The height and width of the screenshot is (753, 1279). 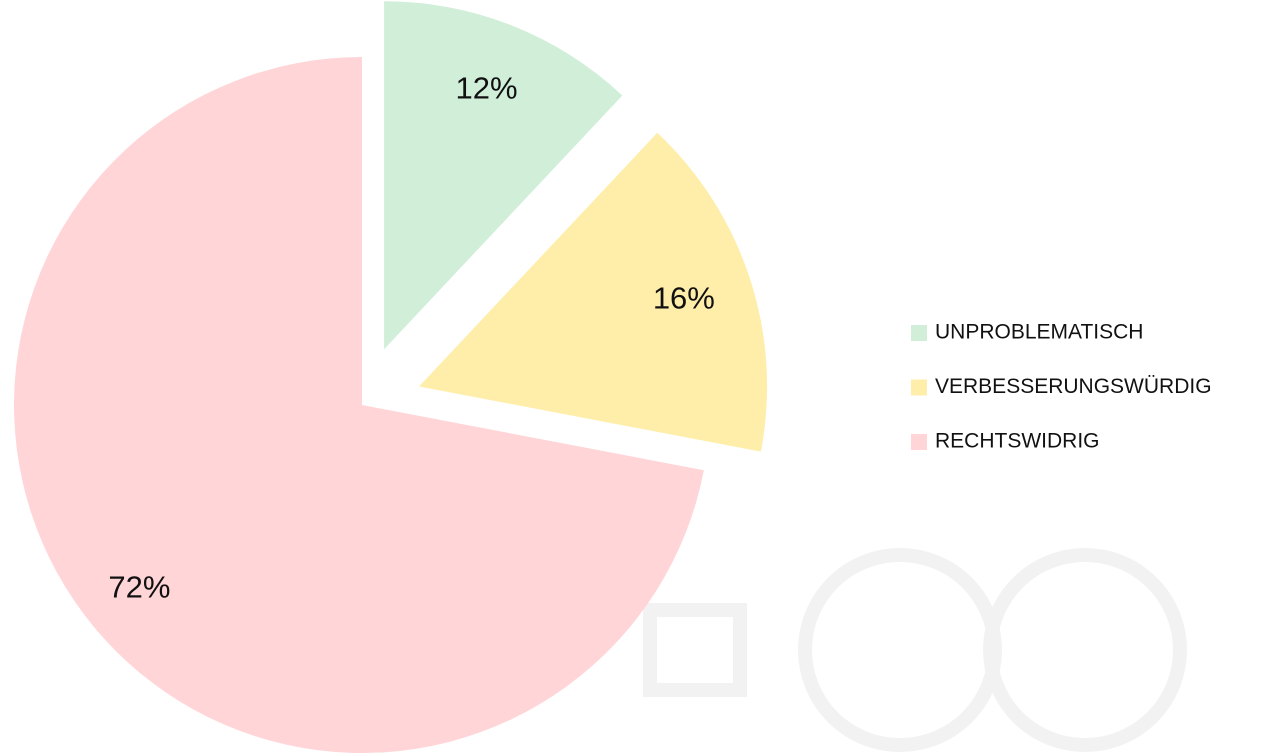 What do you see at coordinates (915, 650) in the screenshot?
I see `watermark` at bounding box center [915, 650].